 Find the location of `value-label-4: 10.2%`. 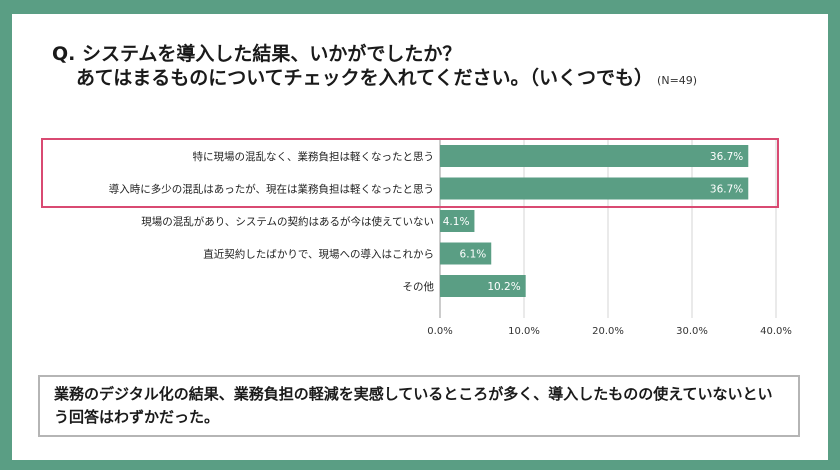

value-label-4: 10.2% is located at coordinates (503, 287).